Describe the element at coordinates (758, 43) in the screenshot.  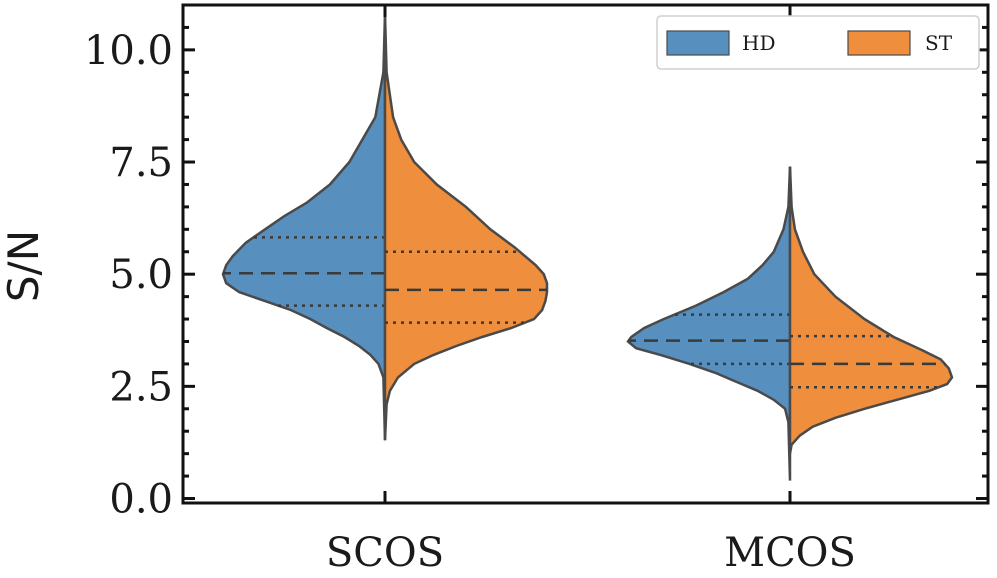
I see `legend-label-hd: HD` at that location.